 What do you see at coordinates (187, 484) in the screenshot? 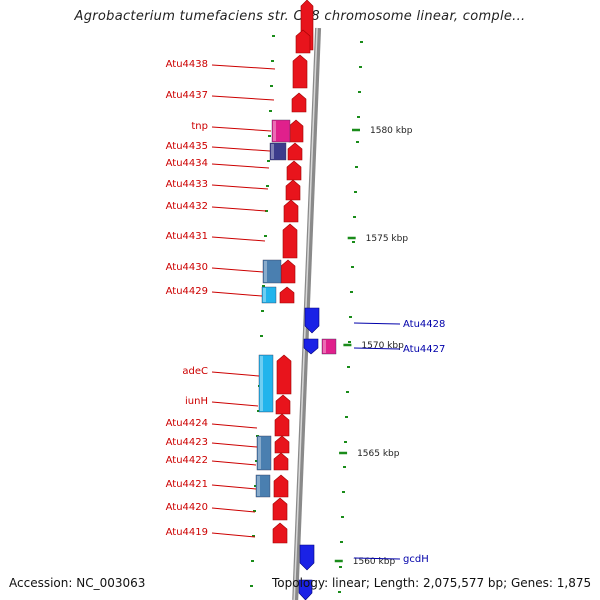
I see `forward-gene-label: Atu4421` at bounding box center [187, 484].